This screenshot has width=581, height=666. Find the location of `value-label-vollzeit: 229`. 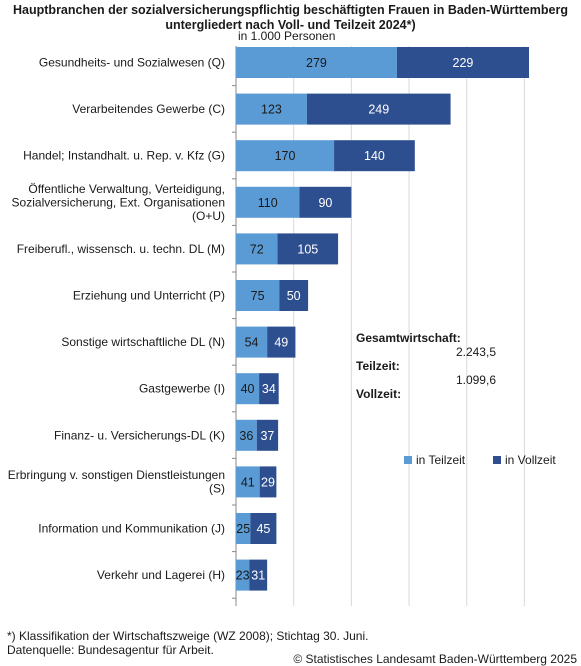

value-label-vollzeit: 229 is located at coordinates (463, 63).